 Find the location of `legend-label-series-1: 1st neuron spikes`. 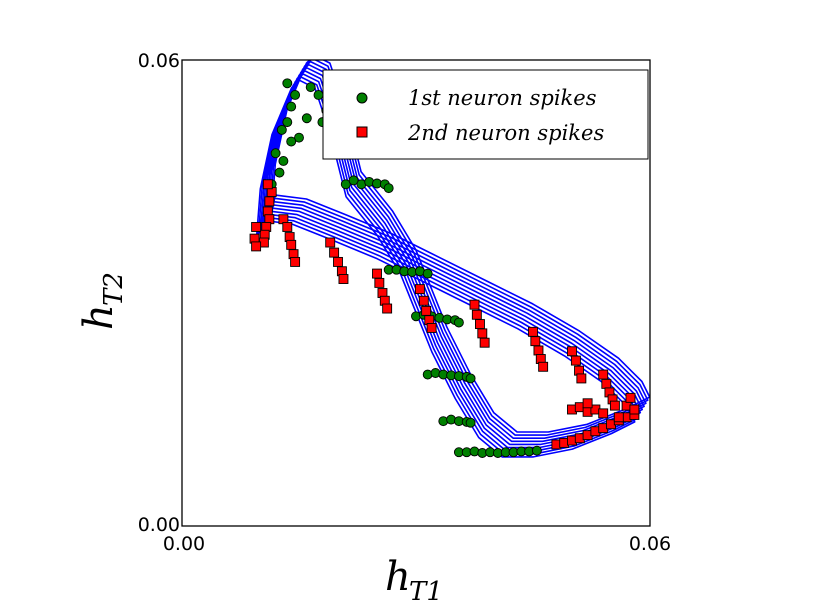

legend-label-series-1: 1st neuron spikes is located at coordinates (502, 98).